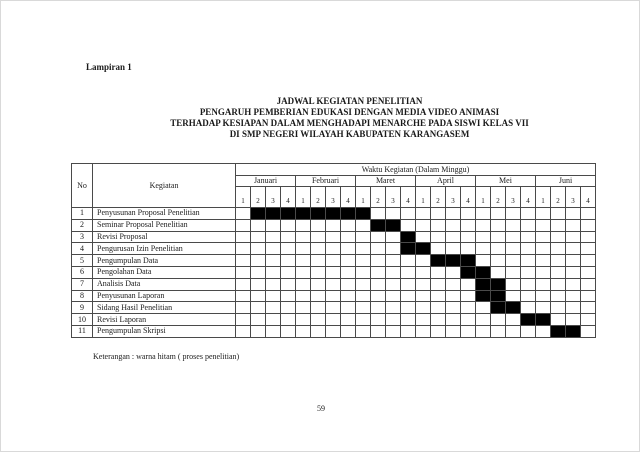 This screenshot has height=452, width=640. What do you see at coordinates (82, 260) in the screenshot?
I see `activity-number: 5` at bounding box center [82, 260].